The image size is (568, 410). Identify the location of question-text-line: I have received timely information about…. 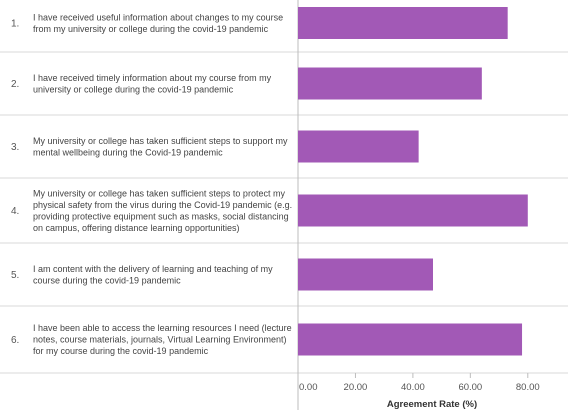
(152, 78).